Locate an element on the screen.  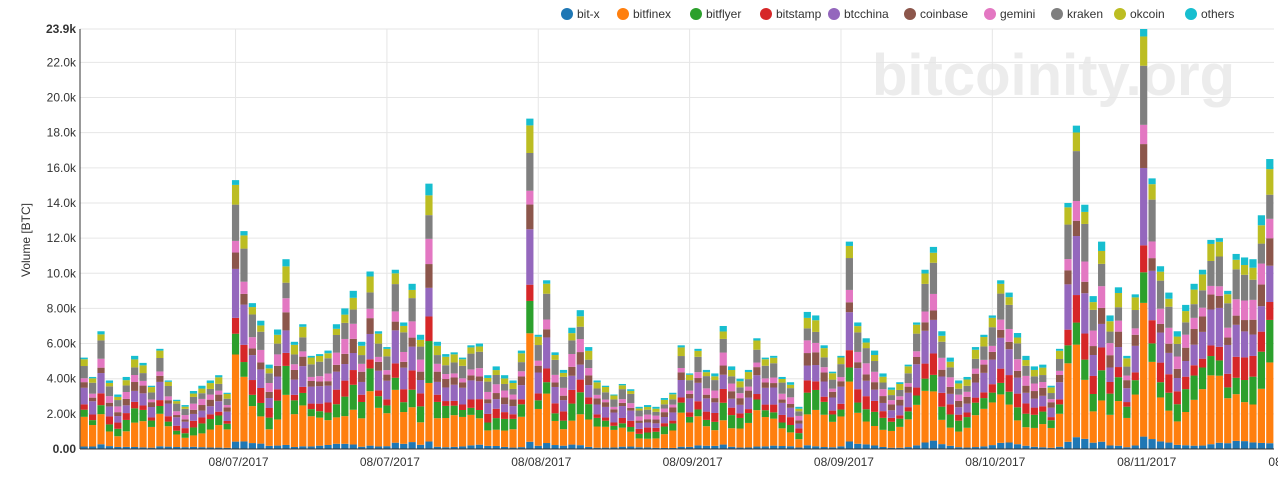
legend-item-okcoin: okcoin is located at coordinates (1139, 14).